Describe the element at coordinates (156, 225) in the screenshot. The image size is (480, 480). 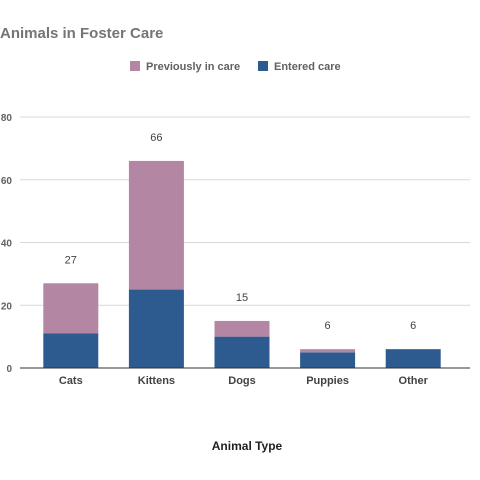
I see `bar-kittens-previously-in-care` at that location.